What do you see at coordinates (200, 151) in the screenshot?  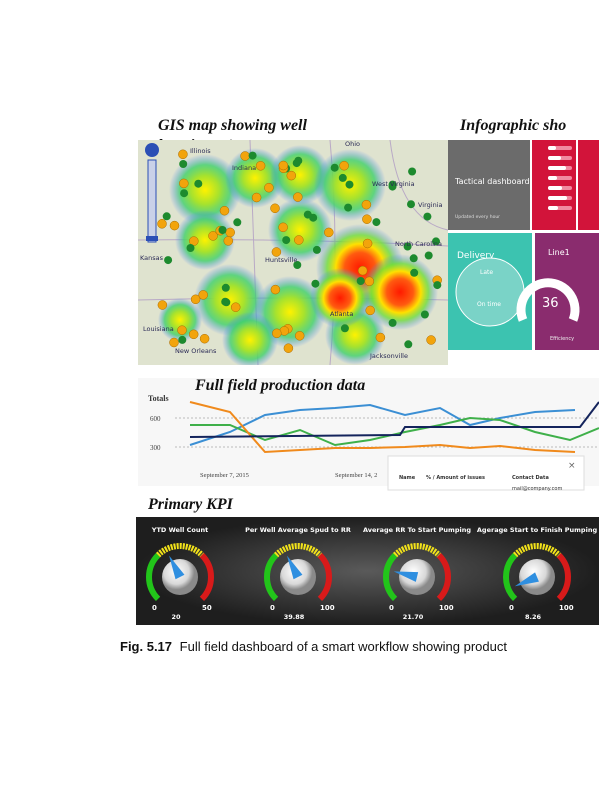 I see `map-label: Illinois` at bounding box center [200, 151].